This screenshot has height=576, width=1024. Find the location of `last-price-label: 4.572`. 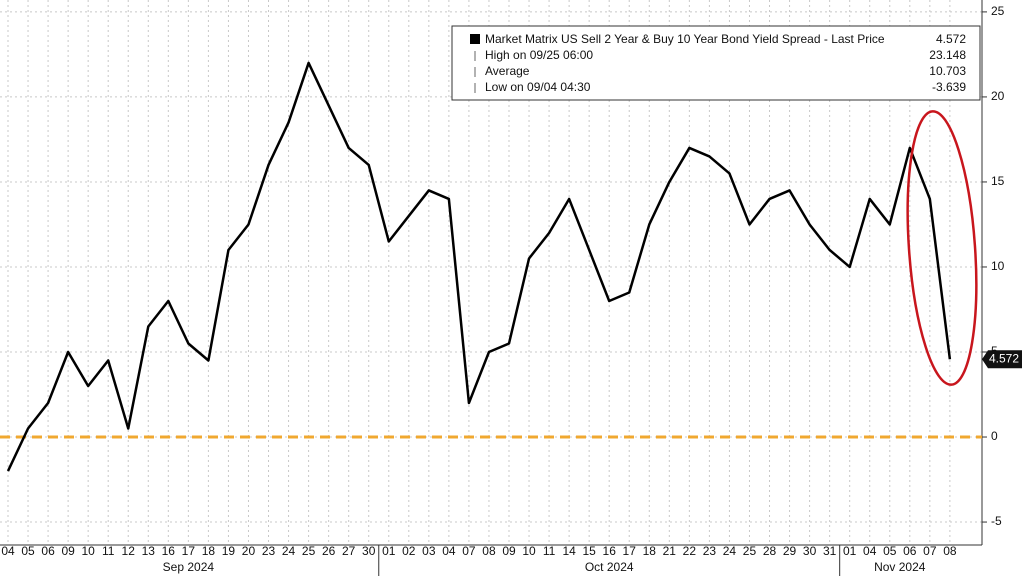

last-price-label: 4.572 is located at coordinates (1004, 358).